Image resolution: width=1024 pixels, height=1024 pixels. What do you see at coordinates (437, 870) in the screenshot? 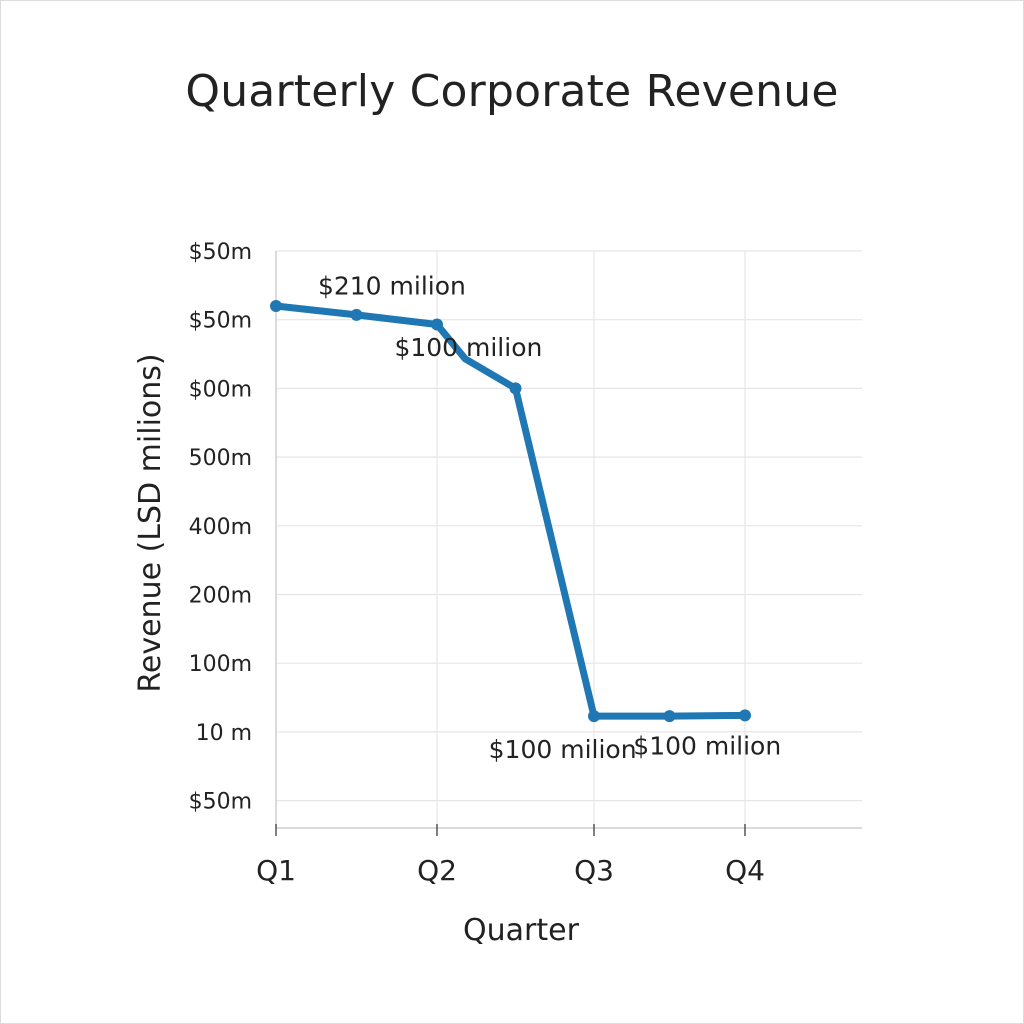
I see `x-tick-label: Q2` at bounding box center [437, 870].